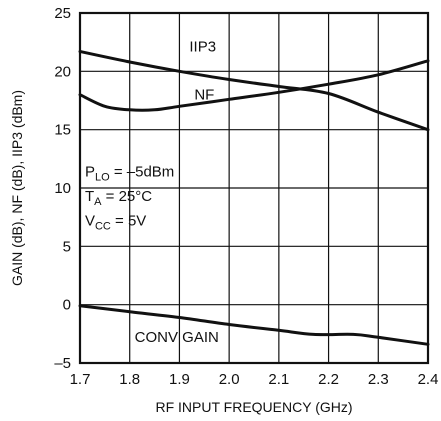 Image resolution: width=441 pixels, height=421 pixels. Describe the element at coordinates (177, 337) in the screenshot. I see `series-label-conv-gain: CONV GAIN` at that location.